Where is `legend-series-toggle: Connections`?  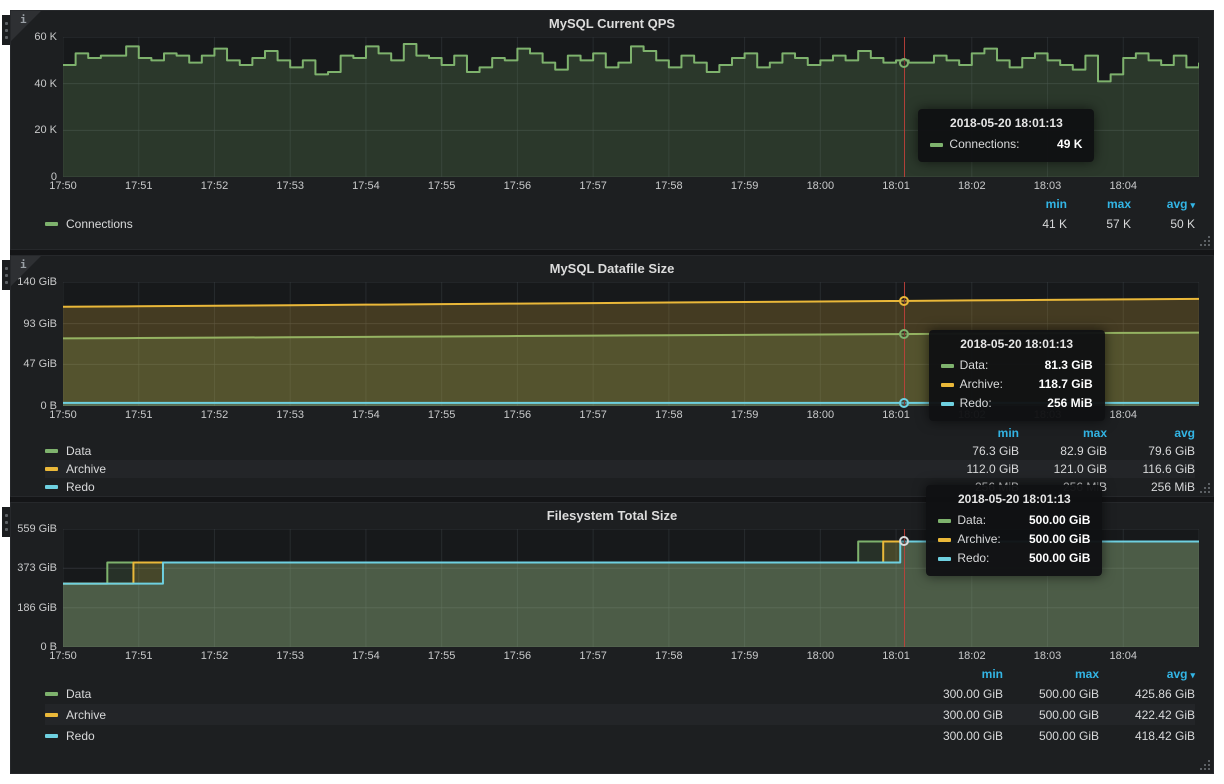
legend-series-toggle: Connections is located at coordinates (524, 224).